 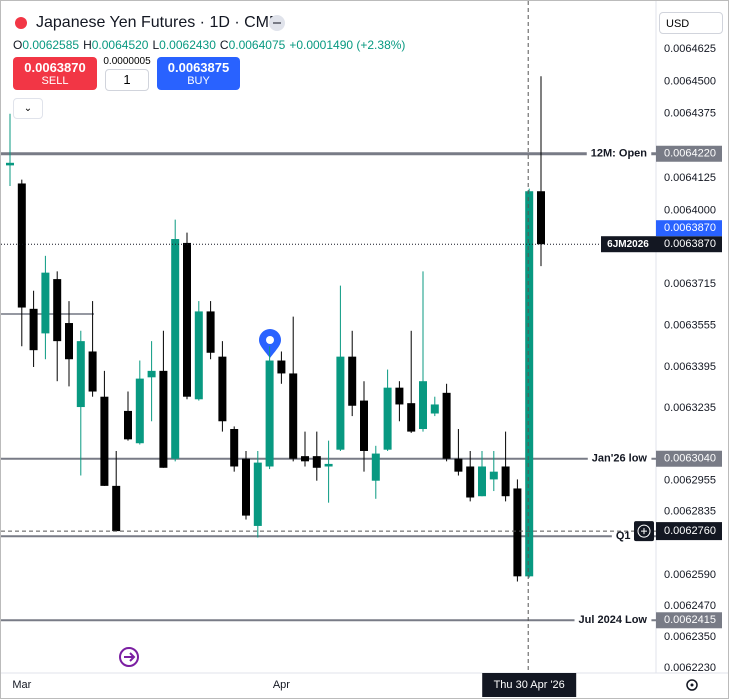 What do you see at coordinates (690, 606) in the screenshot?
I see `y-tick-label: 0.0062470` at bounding box center [690, 606].